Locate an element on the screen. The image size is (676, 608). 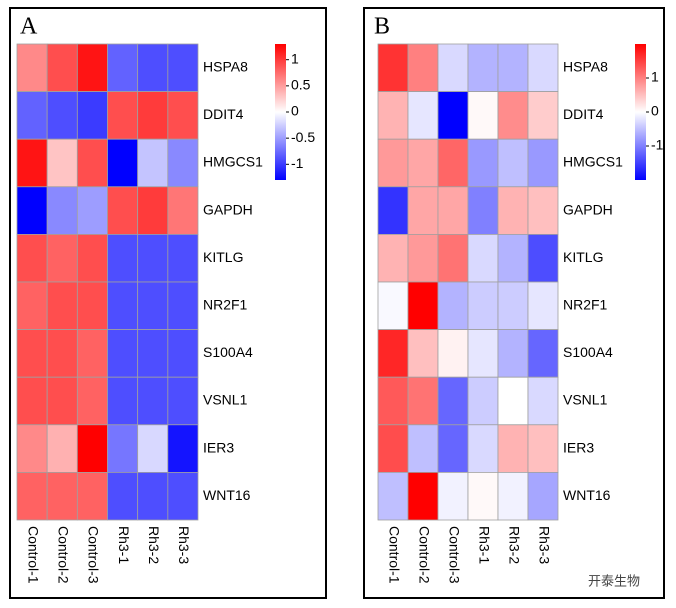
colorbar-tick-label: 0.5 is located at coordinates (301, 85).